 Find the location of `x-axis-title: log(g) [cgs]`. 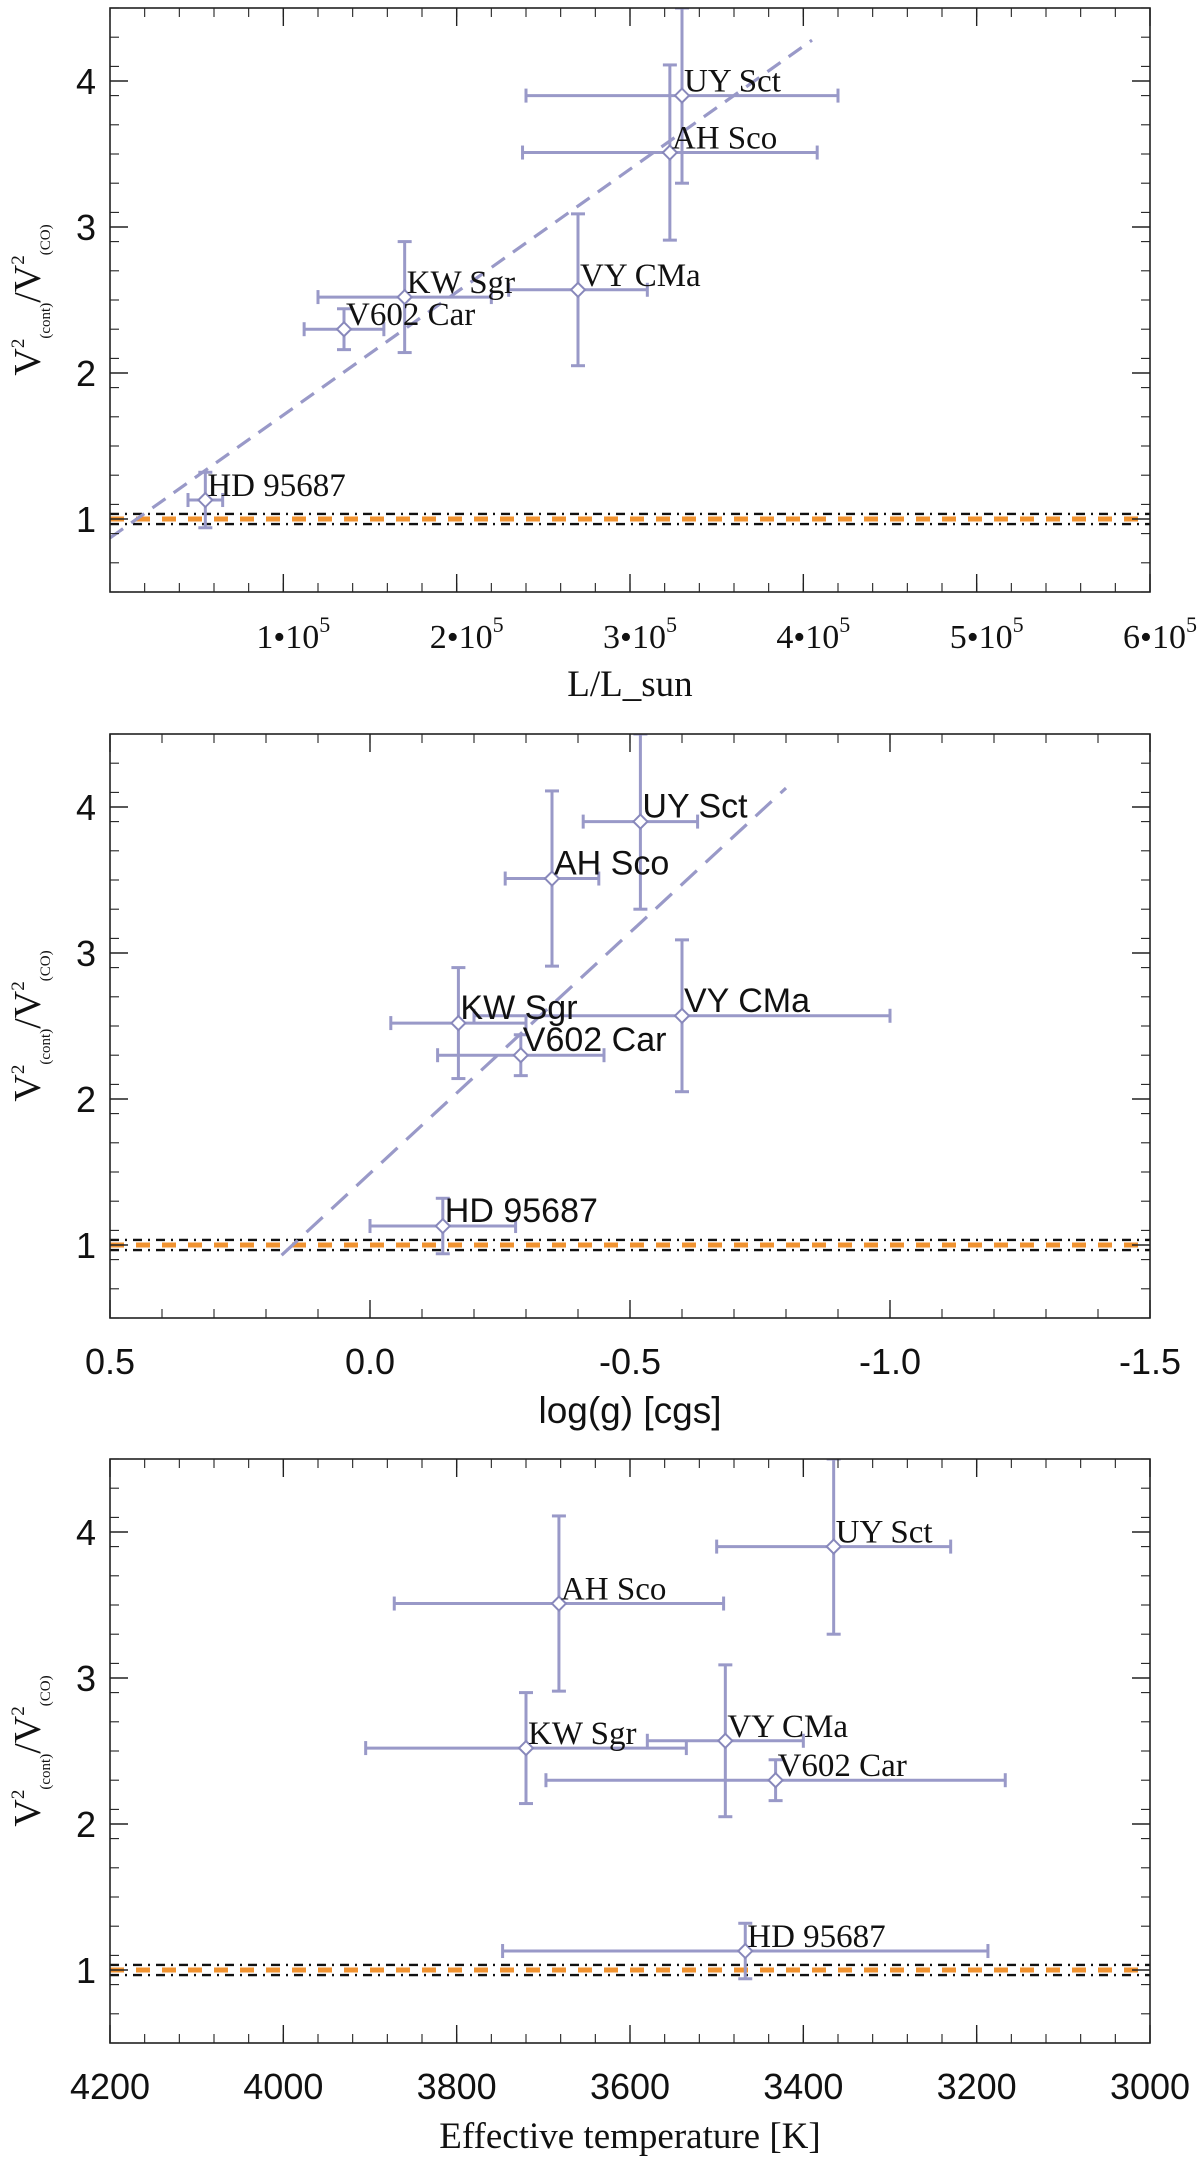

x-axis-title: log(g) [cgs] is located at coordinates (629, 1410).